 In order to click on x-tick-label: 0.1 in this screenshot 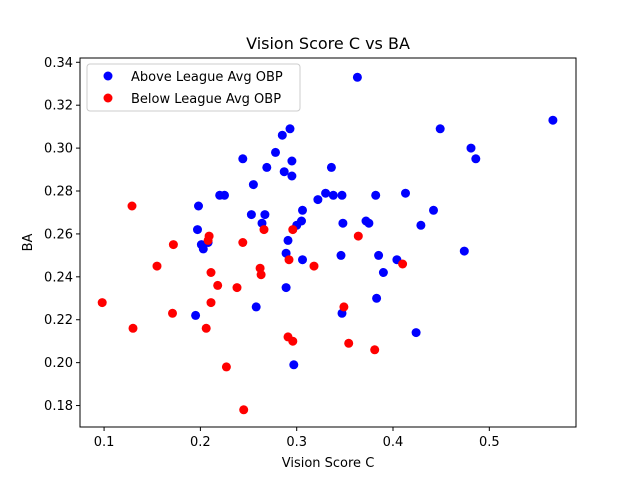, I will do `click(104, 442)`.